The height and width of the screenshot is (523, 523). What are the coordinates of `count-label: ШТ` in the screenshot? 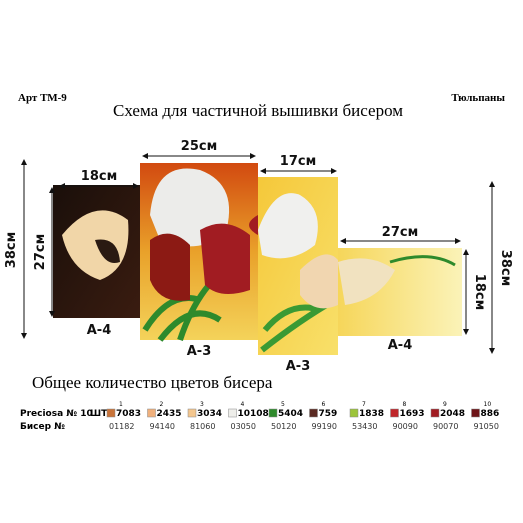 It's located at (99, 414).